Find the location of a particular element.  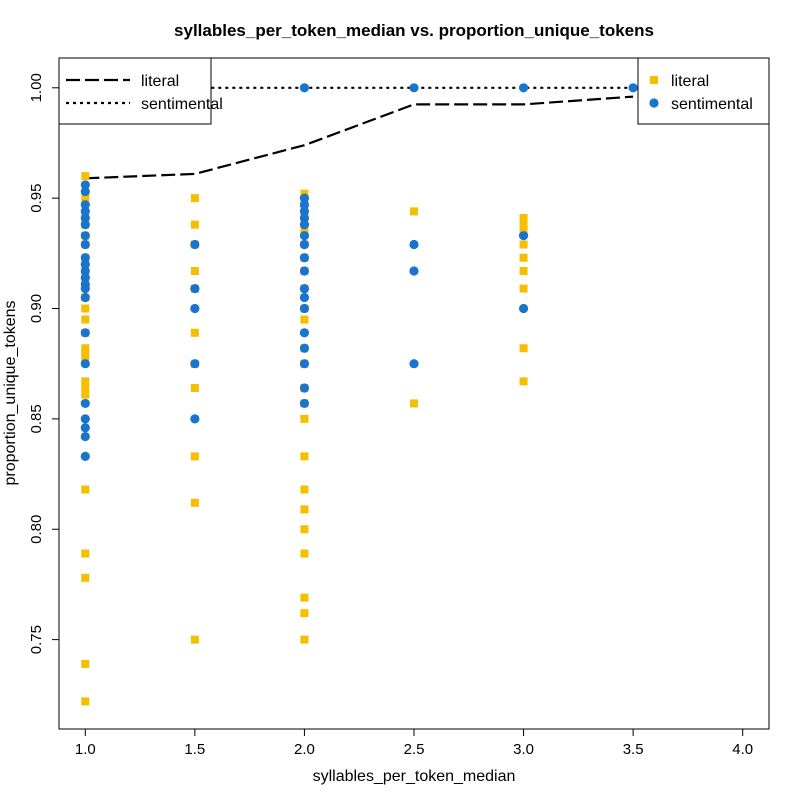

line-legend: literal sentimental is located at coordinates (140, 91).